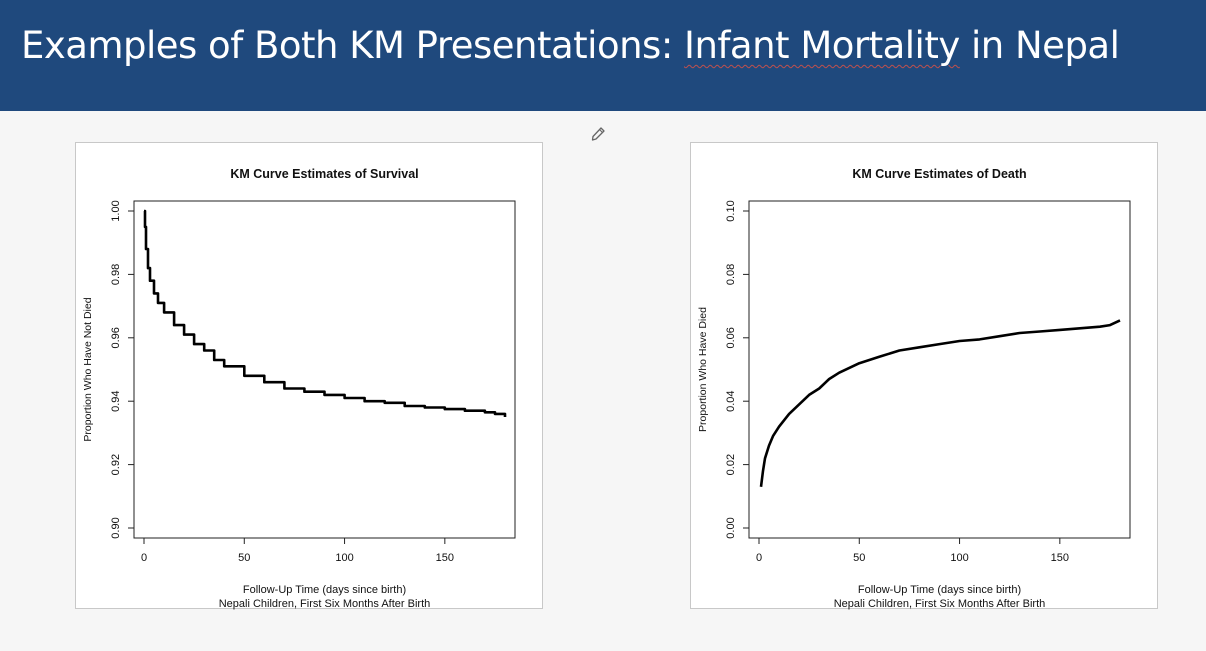 This screenshot has width=1206, height=651. Describe the element at coordinates (144, 558) in the screenshot. I see `survival-x-tick-label: 0` at that location.